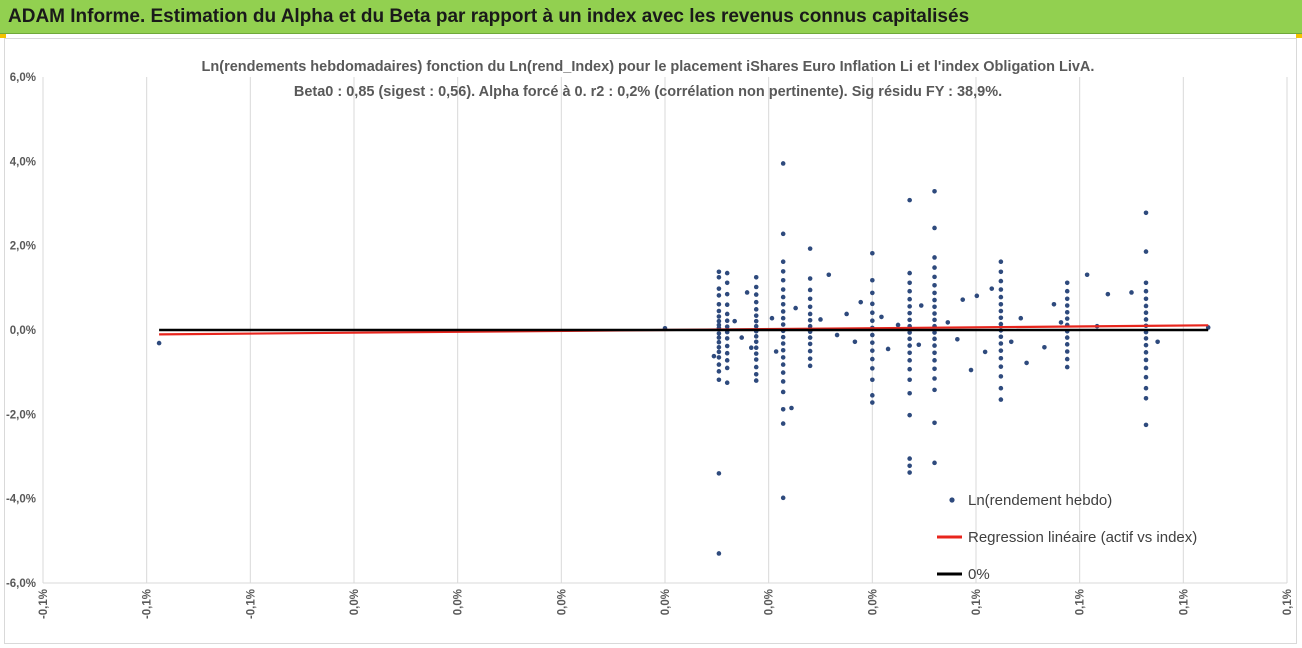 This screenshot has width=1302, height=648. What do you see at coordinates (21, 415) in the screenshot?
I see `y-tick-label-2: -2,0%` at bounding box center [21, 415].